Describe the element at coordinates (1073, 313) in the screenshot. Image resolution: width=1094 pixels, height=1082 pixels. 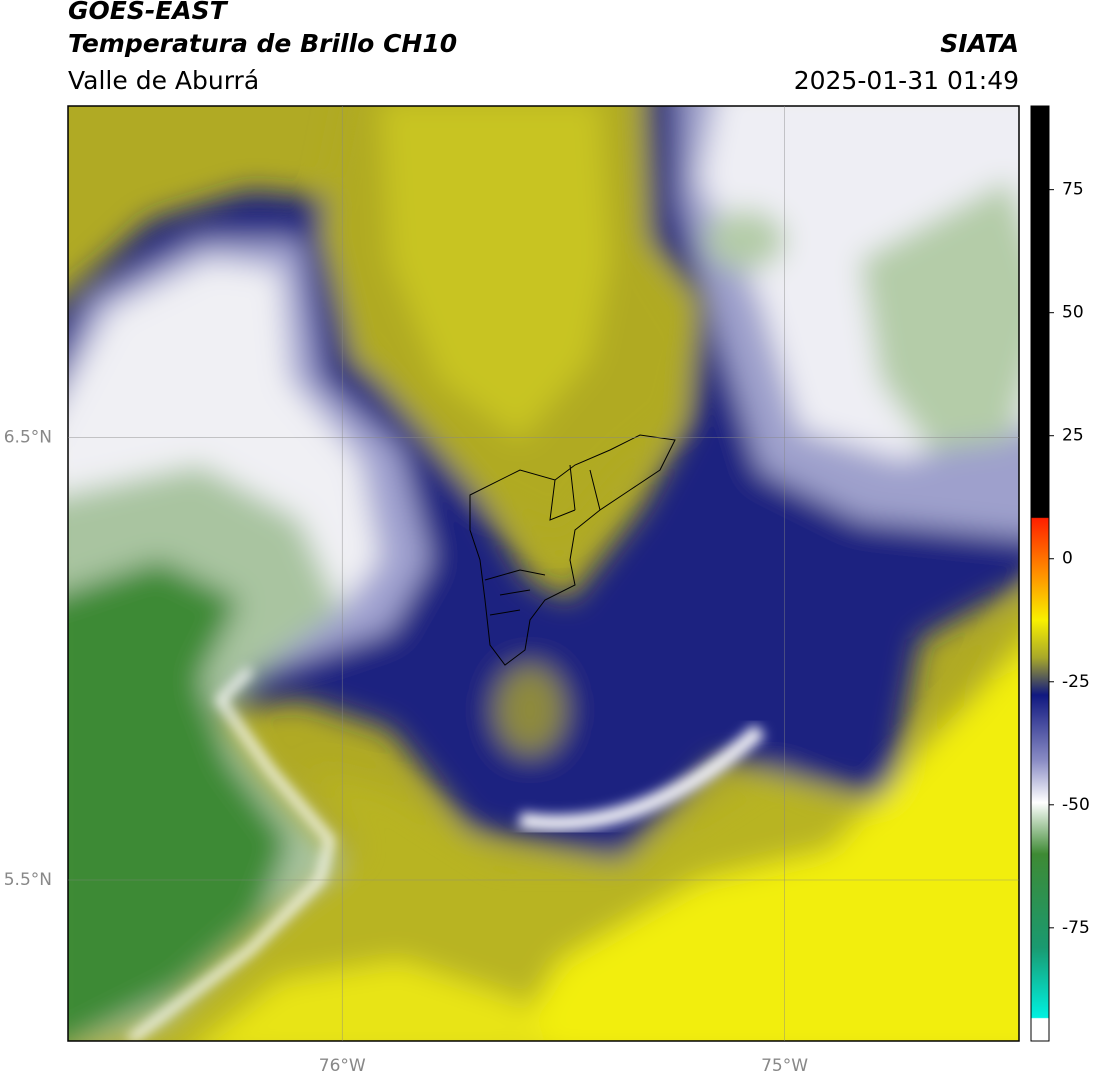
I see `colorbar-tick-label: 50` at that location.